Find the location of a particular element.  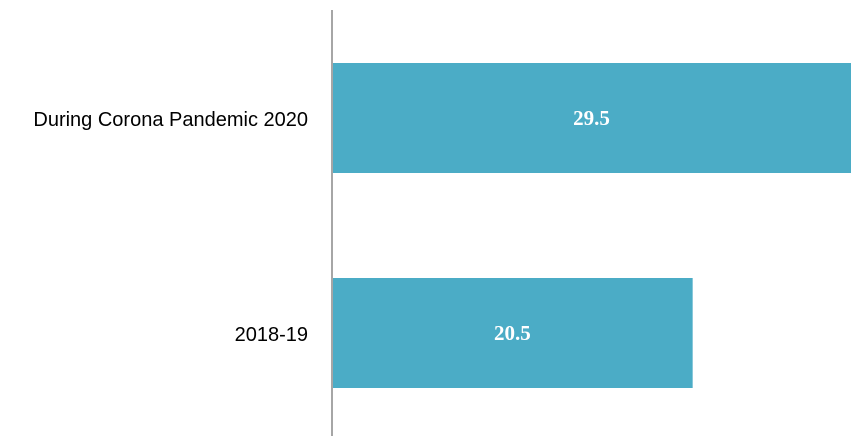

data-label: 20.5 is located at coordinates (512, 333).